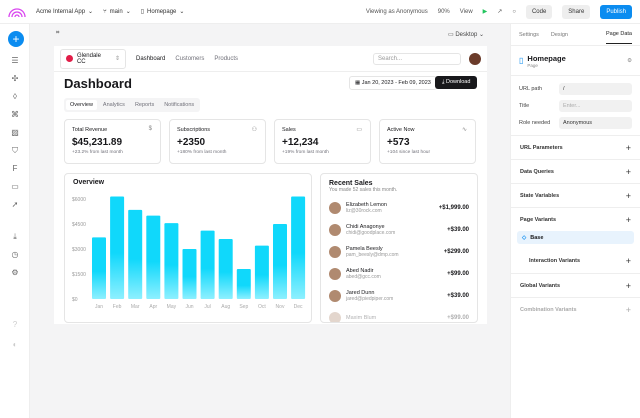 The image size is (640, 418). Describe the element at coordinates (15, 78) in the screenshot. I see `components-icon: ✣` at that location.